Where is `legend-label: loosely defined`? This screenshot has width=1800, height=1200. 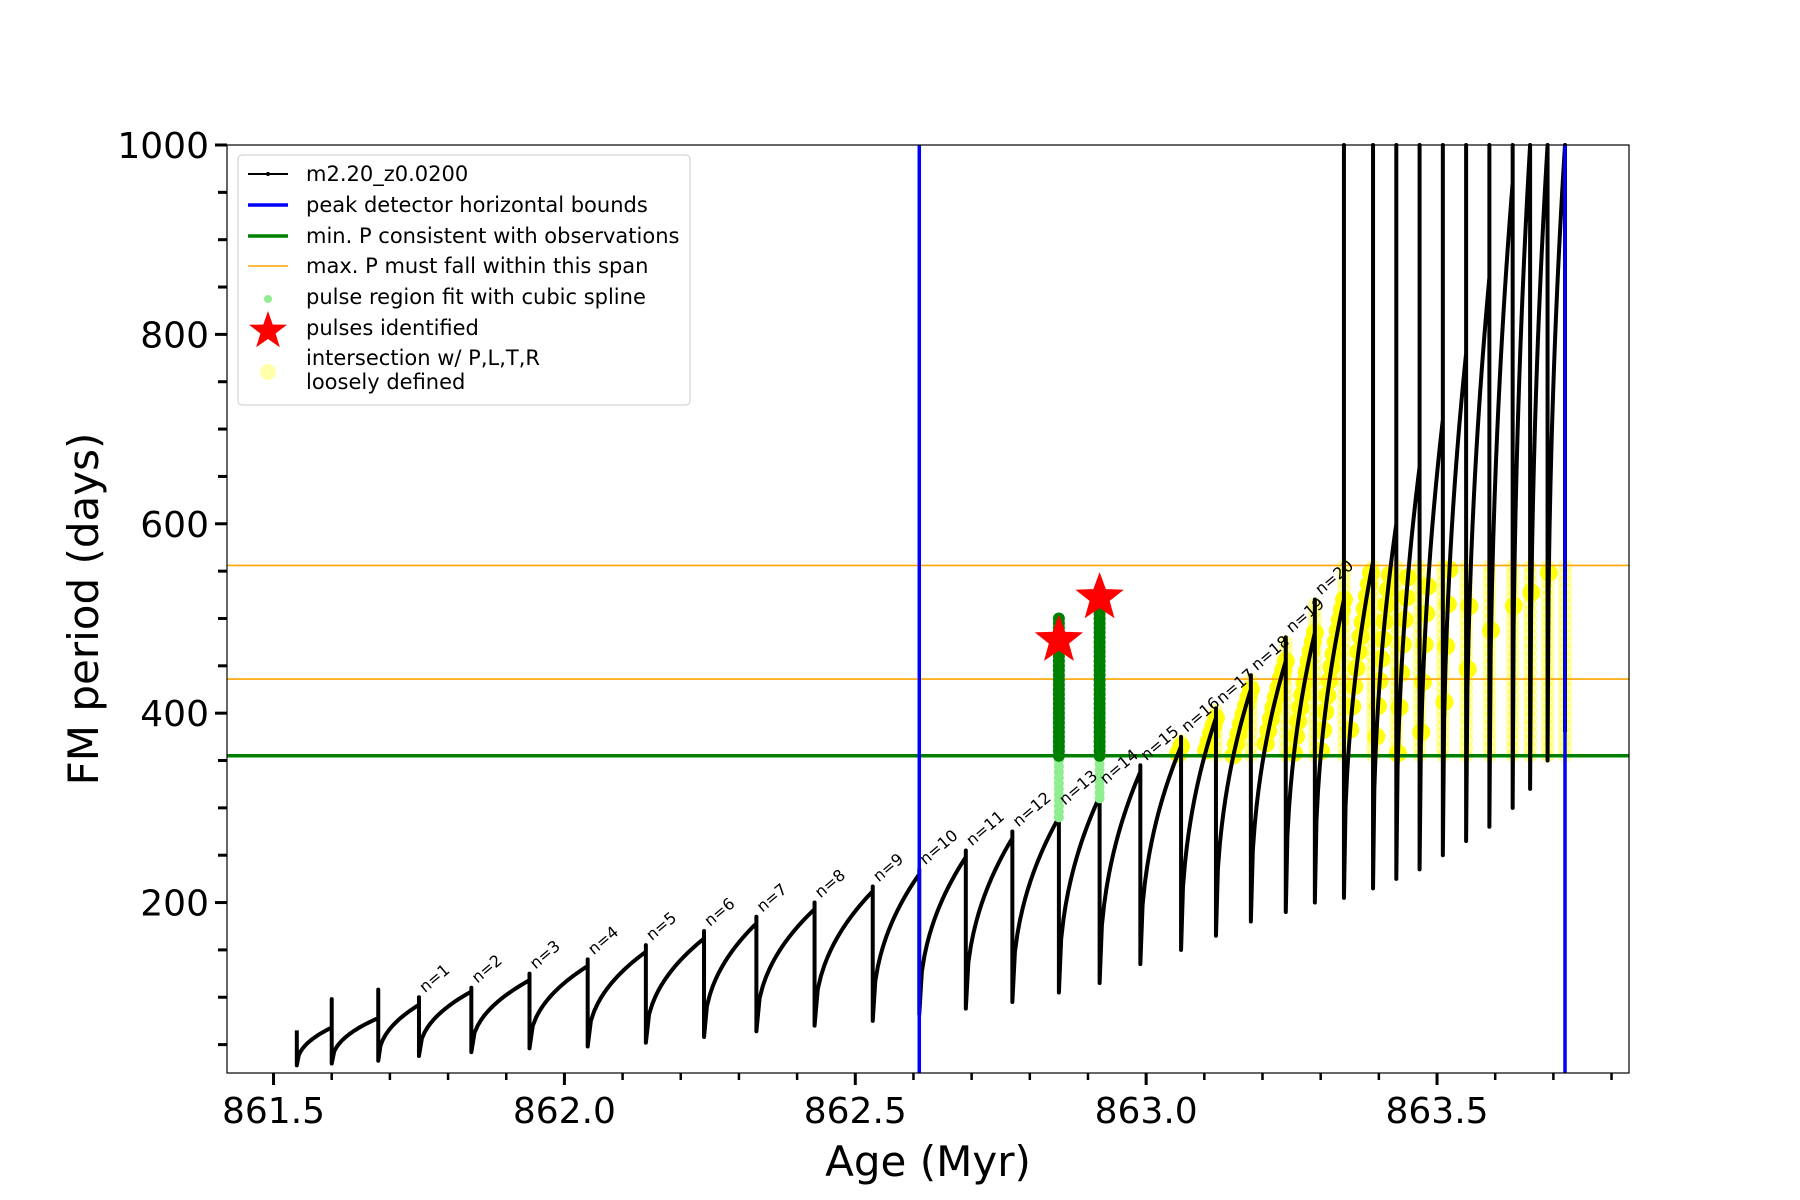 legend-label: loosely defined is located at coordinates (385, 382).